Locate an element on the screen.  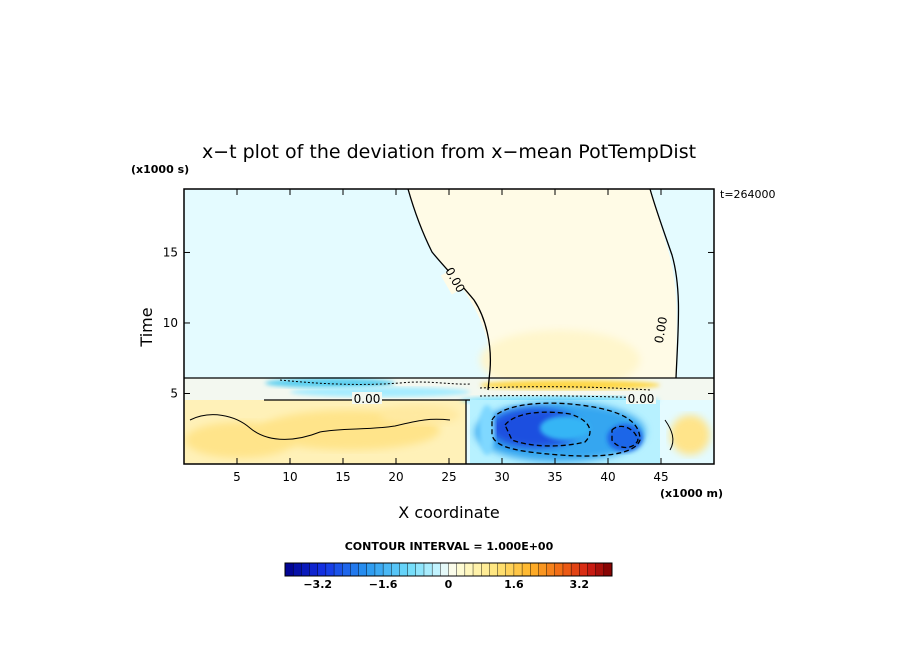
zero-contour-right is located at coordinates (664, 284).